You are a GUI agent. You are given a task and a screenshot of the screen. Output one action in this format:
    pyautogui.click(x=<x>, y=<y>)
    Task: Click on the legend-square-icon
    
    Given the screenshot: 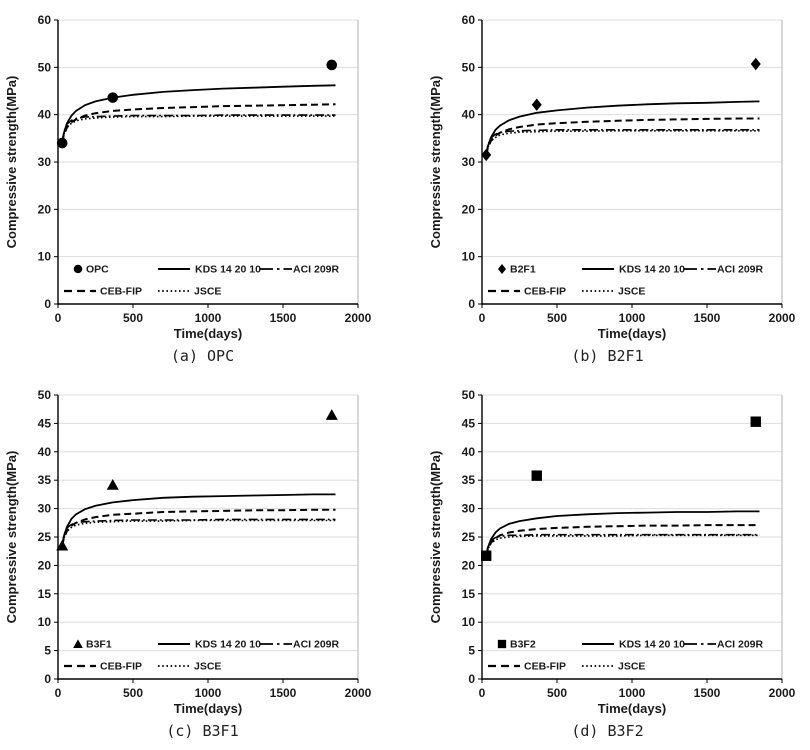 What is the action you would take?
    pyautogui.click(x=502, y=644)
    